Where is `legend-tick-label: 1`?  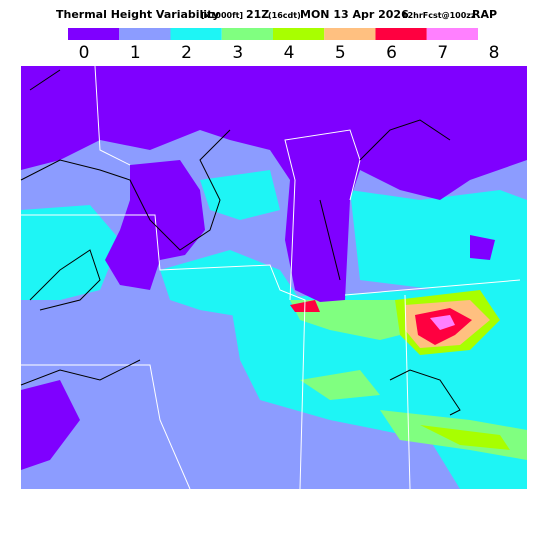
legend-tick-label: 1 is located at coordinates (135, 53).